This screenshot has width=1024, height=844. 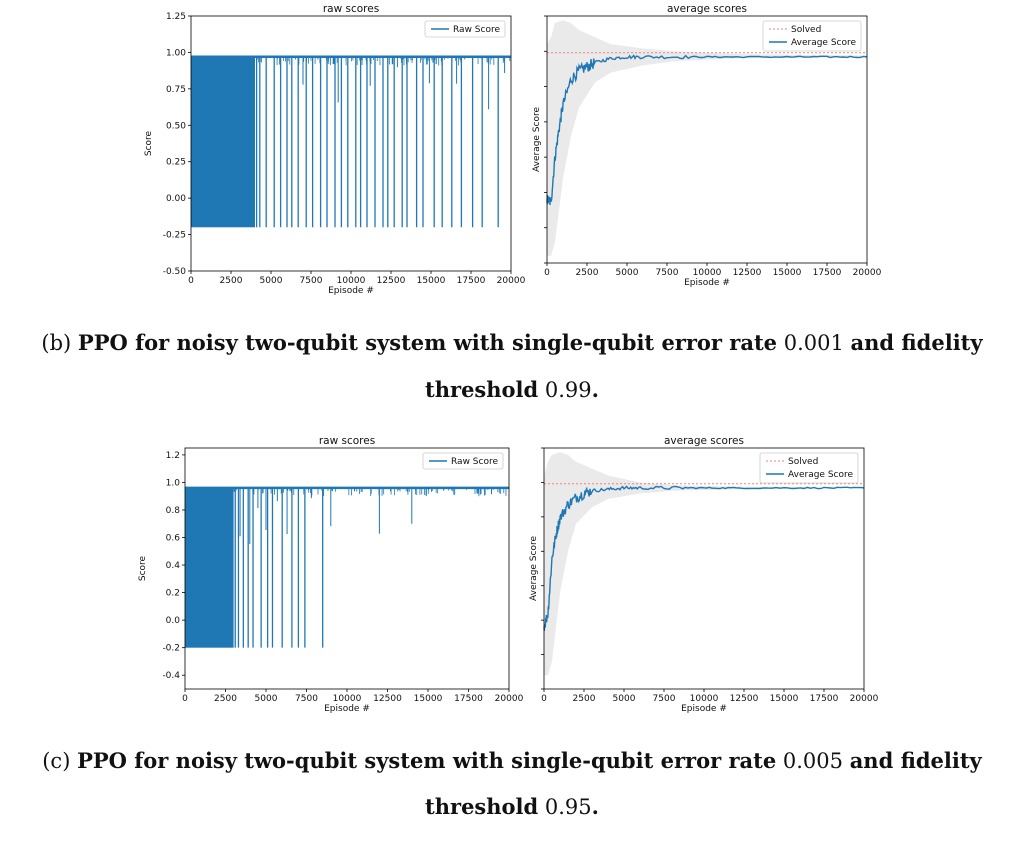 I want to click on y-tick-label: -0.2, so click(x=171, y=649).